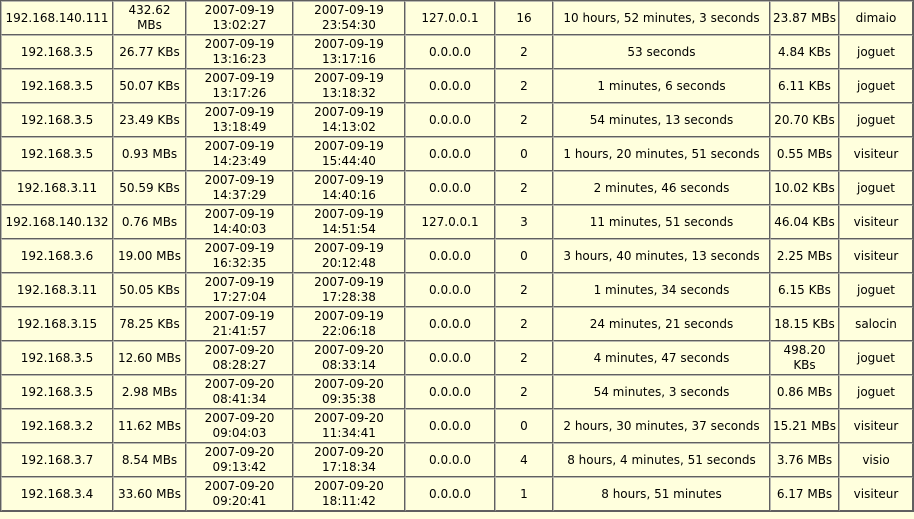 Image resolution: width=914 pixels, height=519 pixels. Describe the element at coordinates (349, 120) in the screenshot. I see `table-cell: 2007-09-19 14:13:02` at that location.